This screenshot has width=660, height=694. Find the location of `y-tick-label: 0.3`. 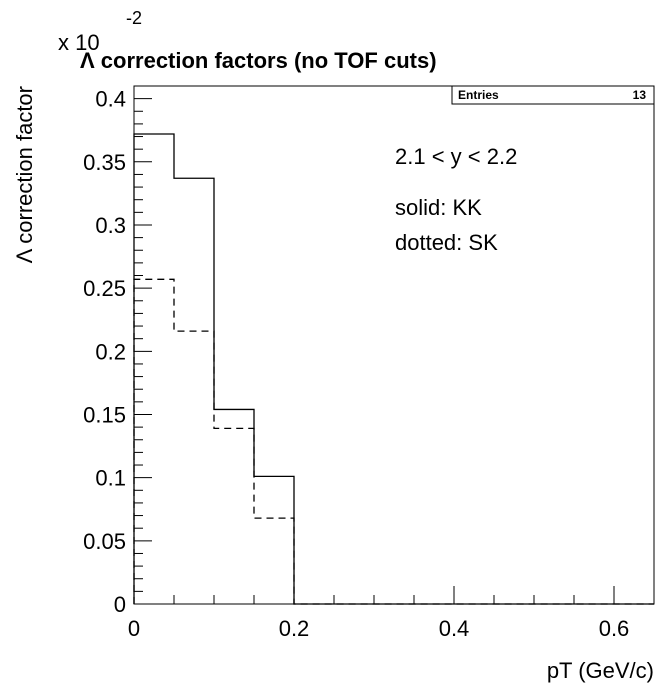

y-tick-label: 0.3 is located at coordinates (110, 225).